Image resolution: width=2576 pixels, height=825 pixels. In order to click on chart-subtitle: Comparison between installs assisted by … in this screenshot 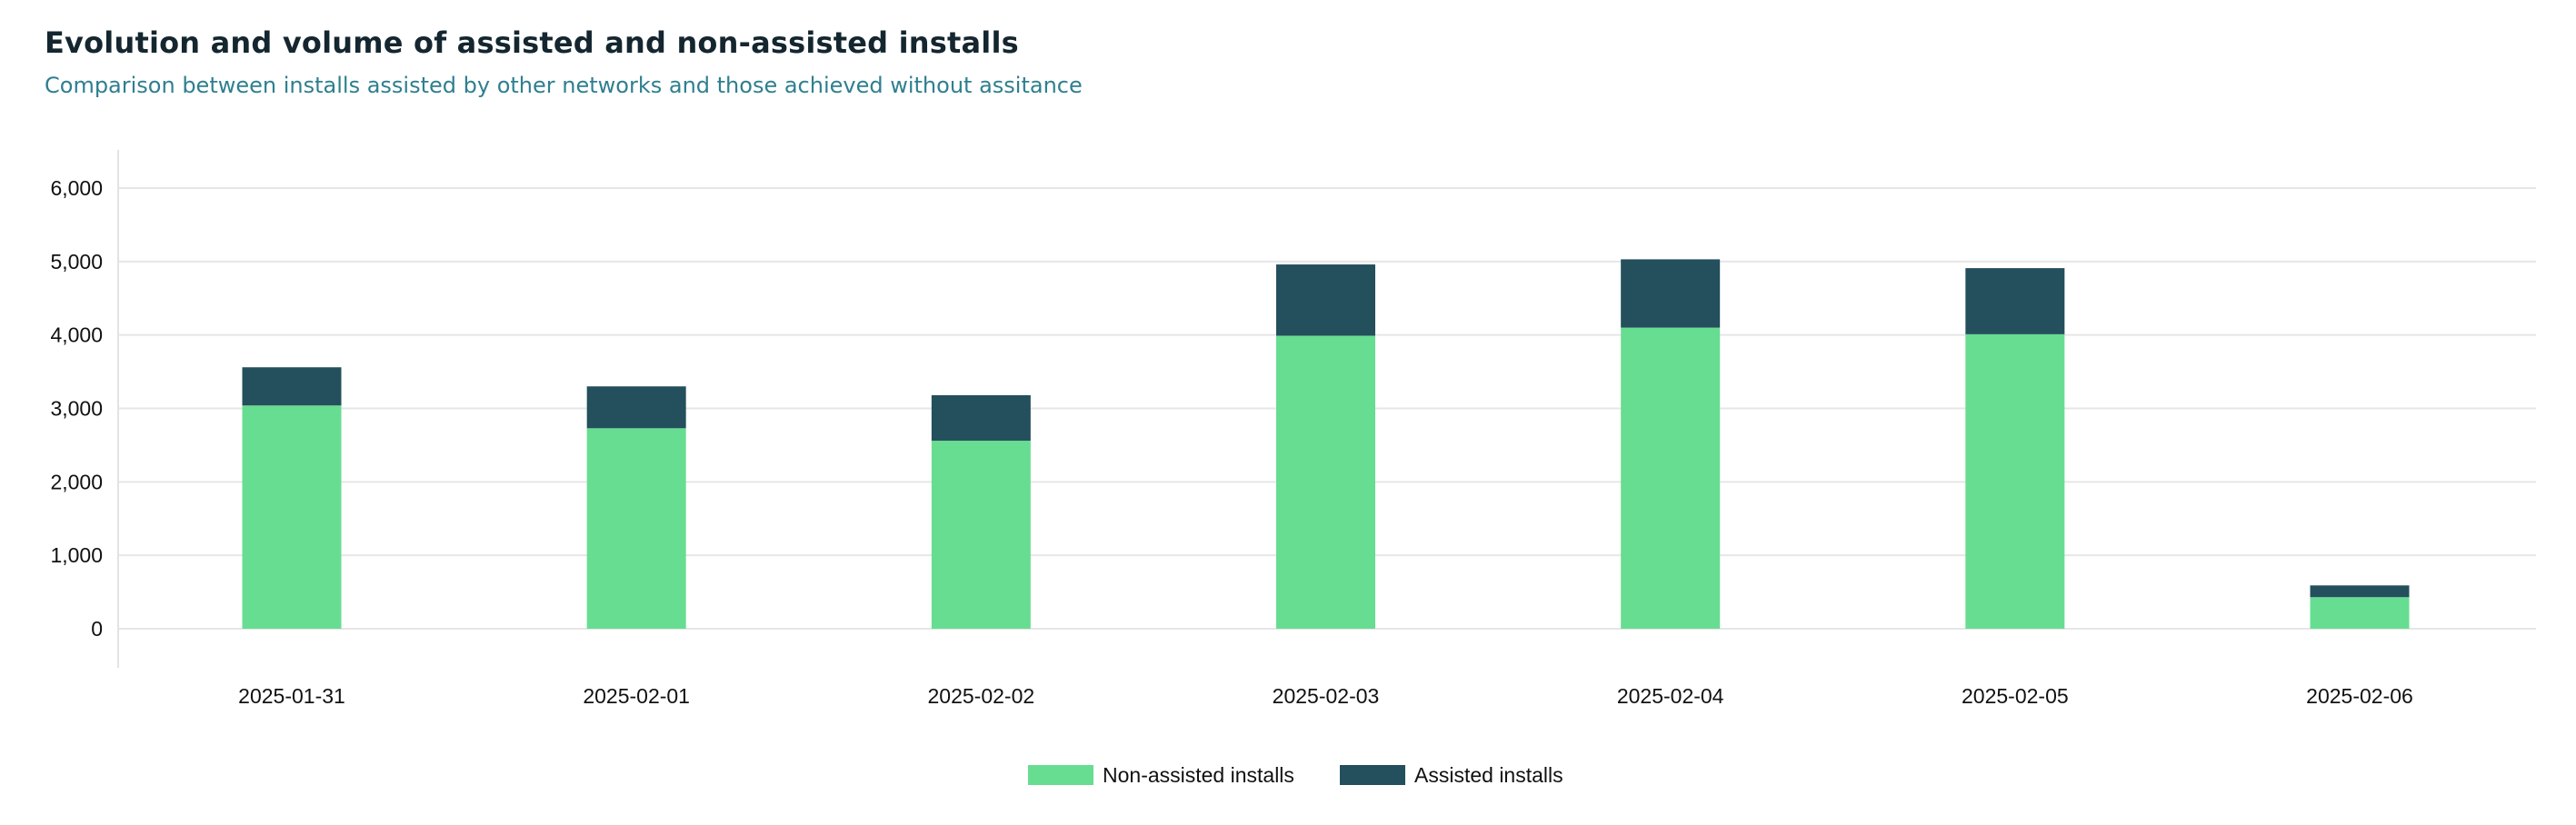, I will do `click(564, 85)`.